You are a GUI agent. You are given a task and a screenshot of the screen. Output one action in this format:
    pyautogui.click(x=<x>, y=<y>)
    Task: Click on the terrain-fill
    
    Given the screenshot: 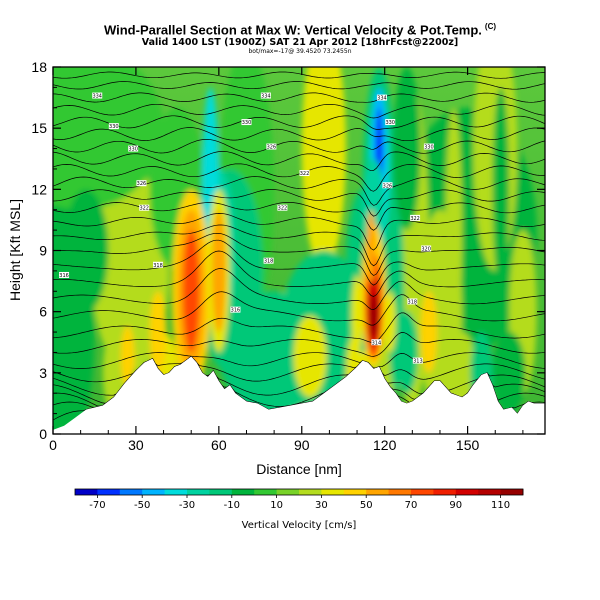 What is the action you would take?
    pyautogui.click(x=299, y=395)
    